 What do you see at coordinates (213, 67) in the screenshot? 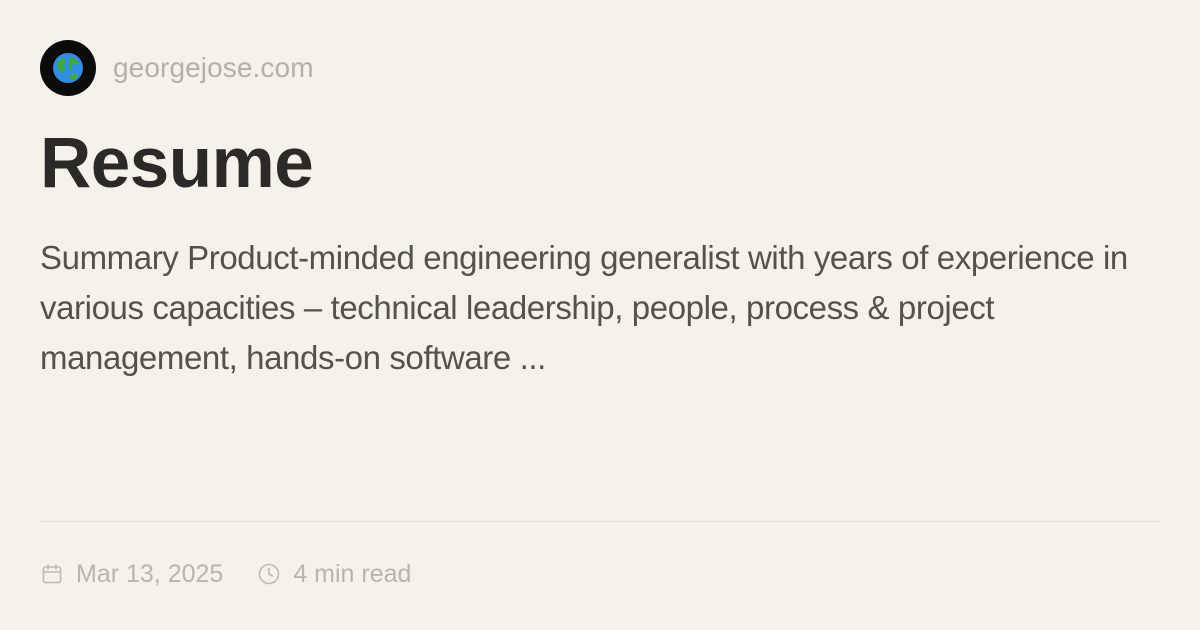
I see `site-name: georgejose.com` at bounding box center [213, 67].